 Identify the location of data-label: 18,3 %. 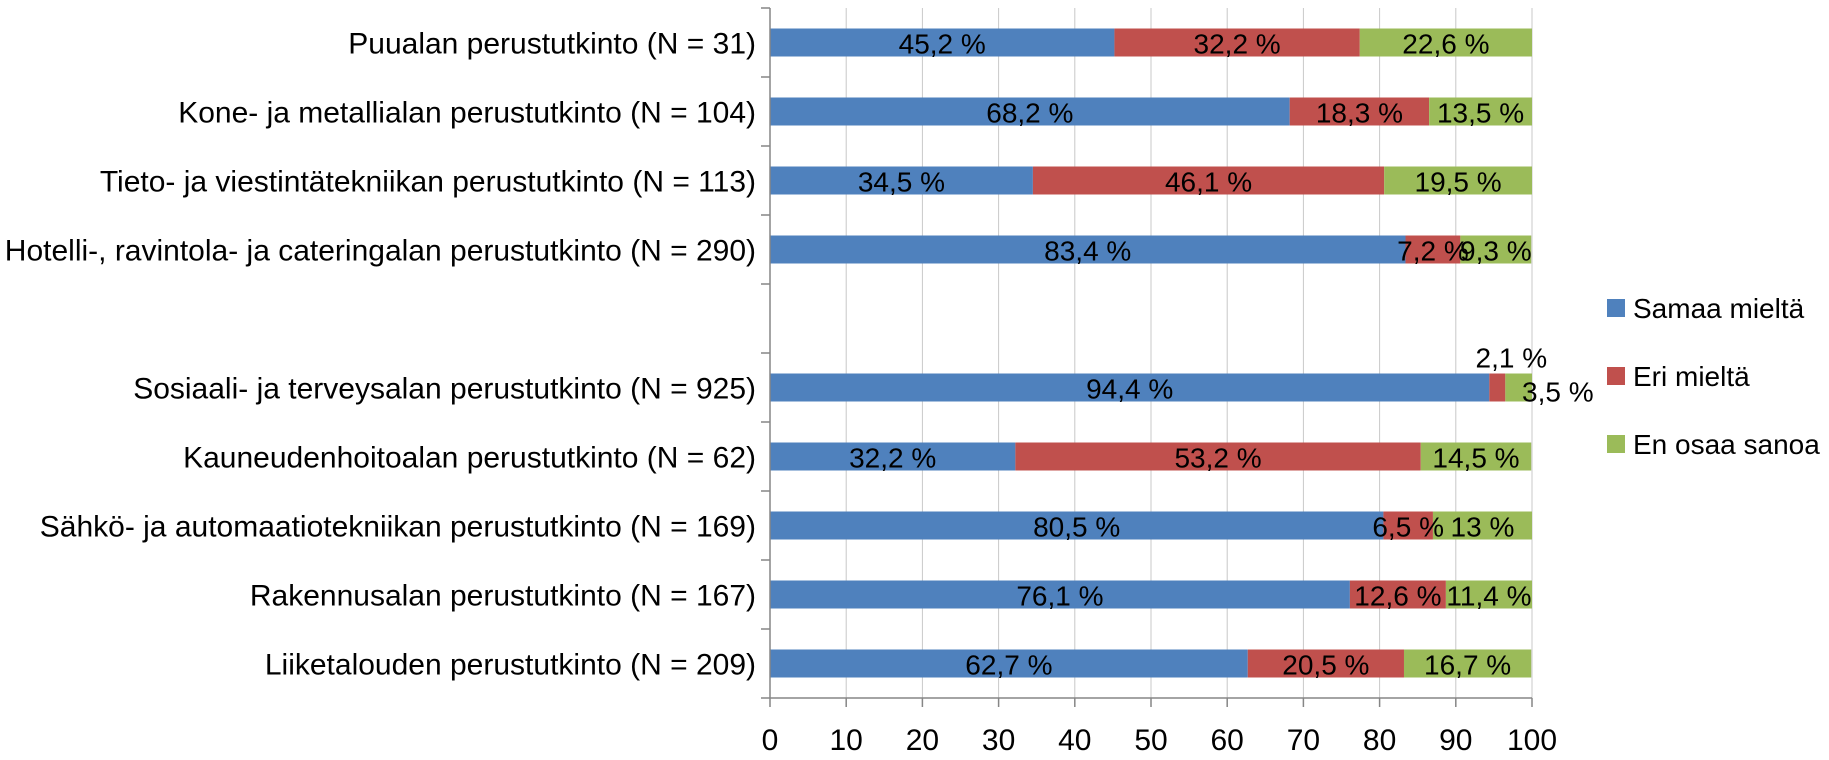
(1359, 113).